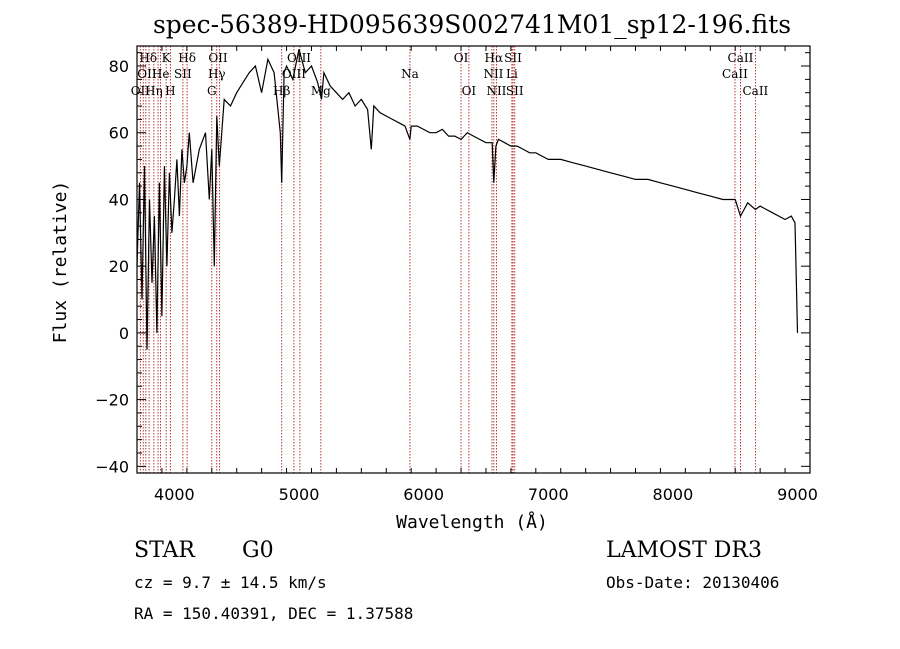 Image resolution: width=900 pixels, height=649 pixels. I want to click on line-label-19: Hη, so click(154, 91).